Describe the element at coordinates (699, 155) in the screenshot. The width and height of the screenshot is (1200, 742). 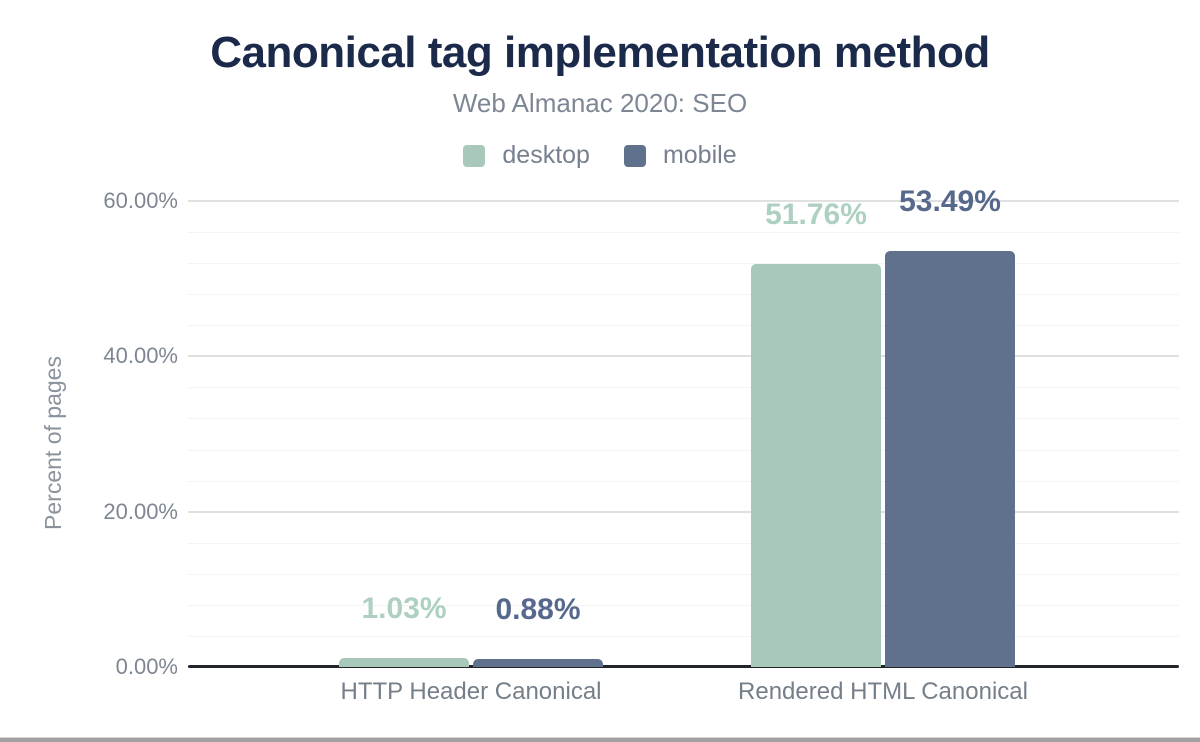
I see `legend-label-mobile: mobile` at that location.